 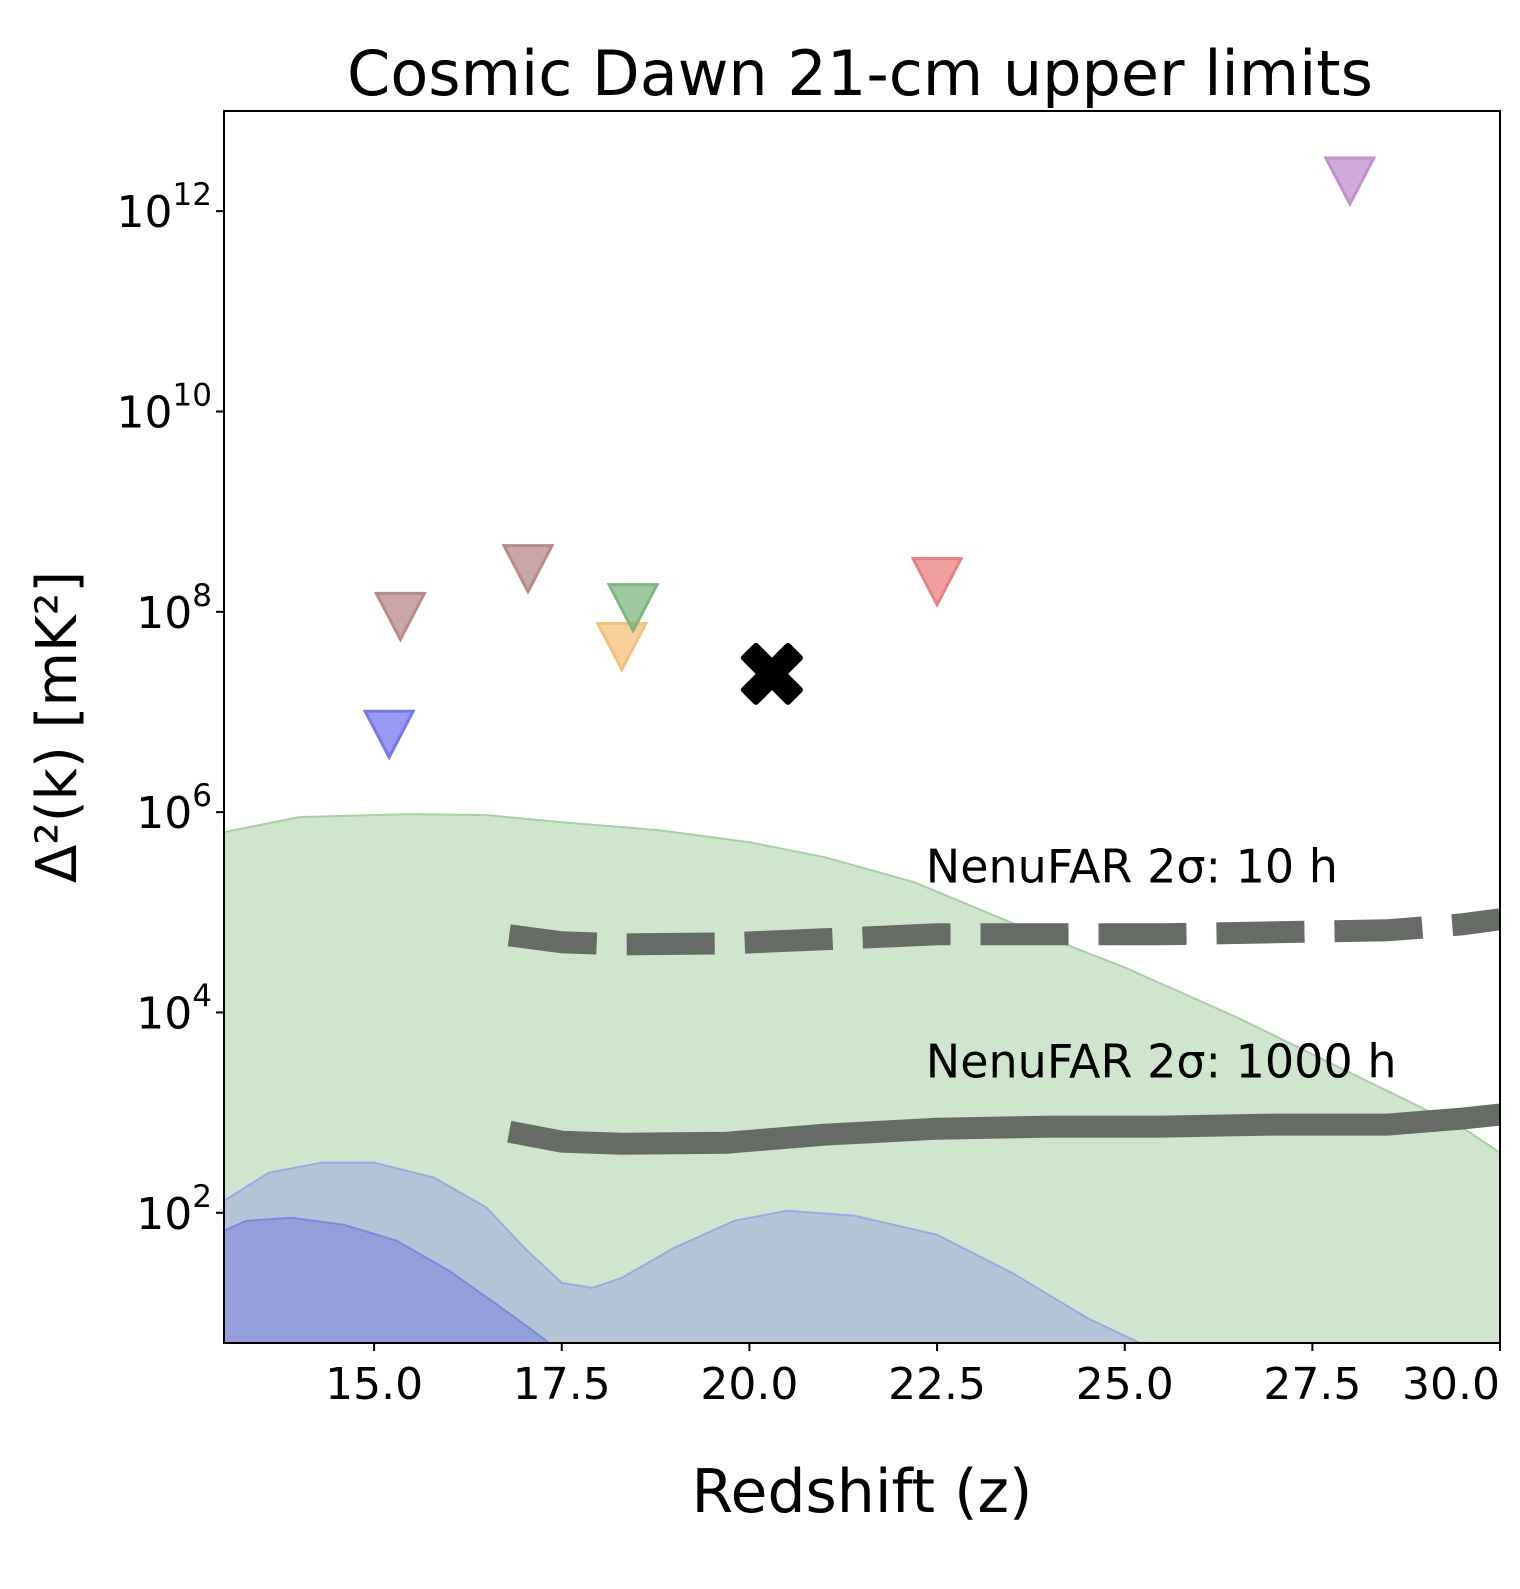 What do you see at coordinates (1003, 932) in the screenshot?
I see `nenufar-10h-line` at bounding box center [1003, 932].